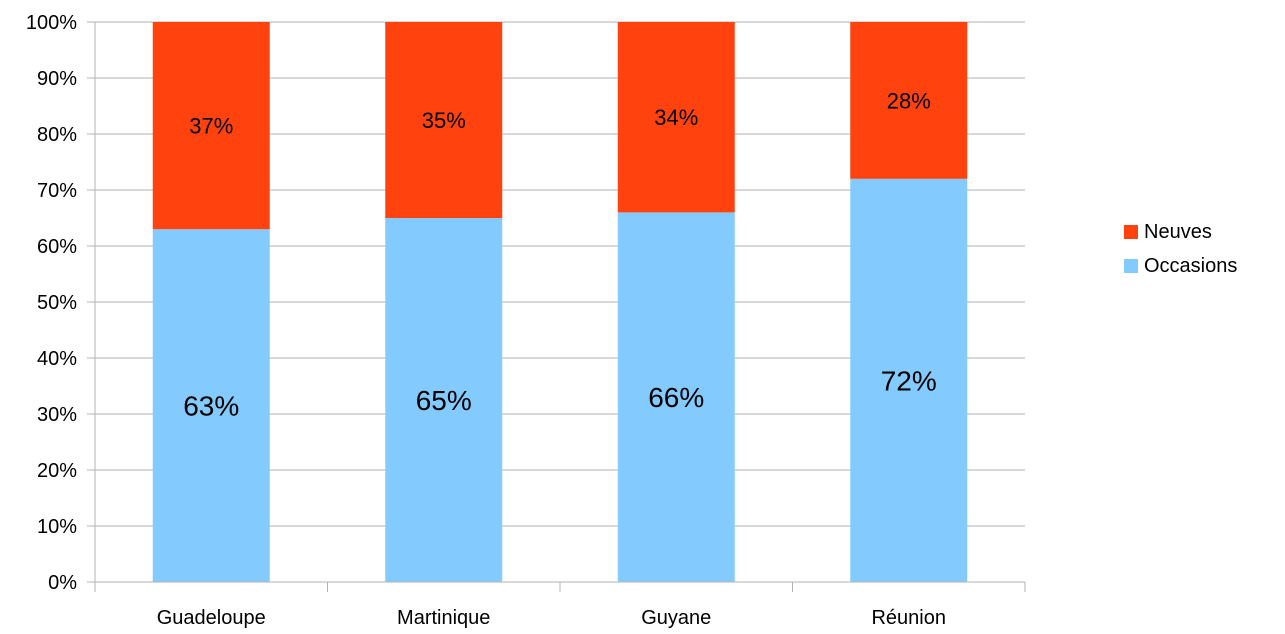  What do you see at coordinates (908, 618) in the screenshot?
I see `x-category-label: Réunion` at bounding box center [908, 618].